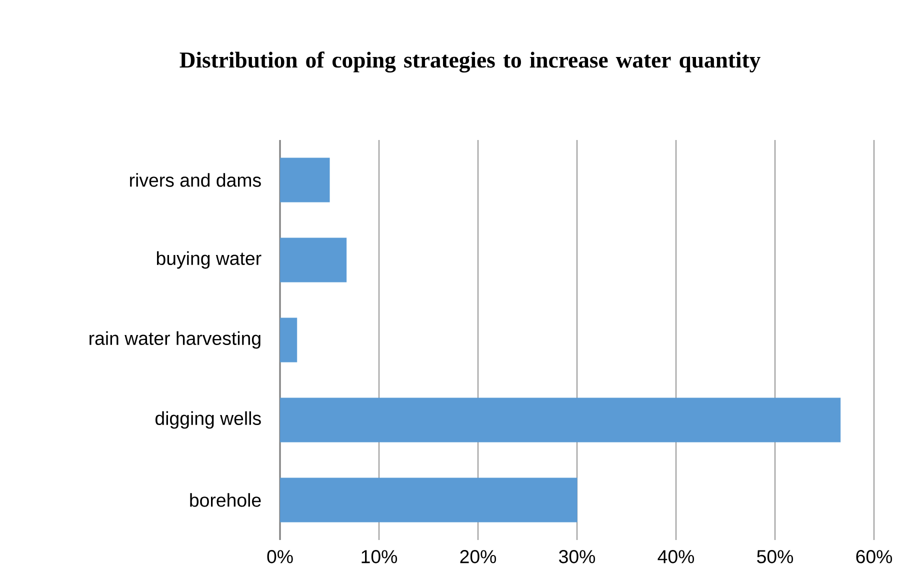 The width and height of the screenshot is (913, 580). What do you see at coordinates (874, 557) in the screenshot?
I see `x-tick-label: 60%` at bounding box center [874, 557].